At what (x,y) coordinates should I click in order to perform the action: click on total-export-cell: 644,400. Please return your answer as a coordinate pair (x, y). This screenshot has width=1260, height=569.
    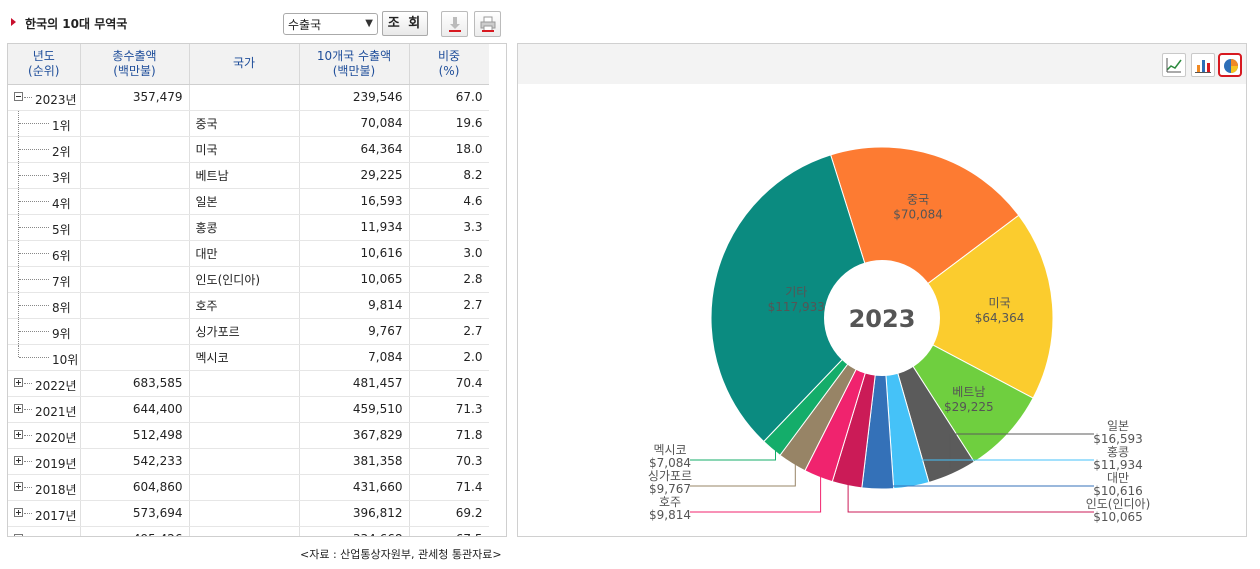
    Looking at the image, I should click on (135, 409).